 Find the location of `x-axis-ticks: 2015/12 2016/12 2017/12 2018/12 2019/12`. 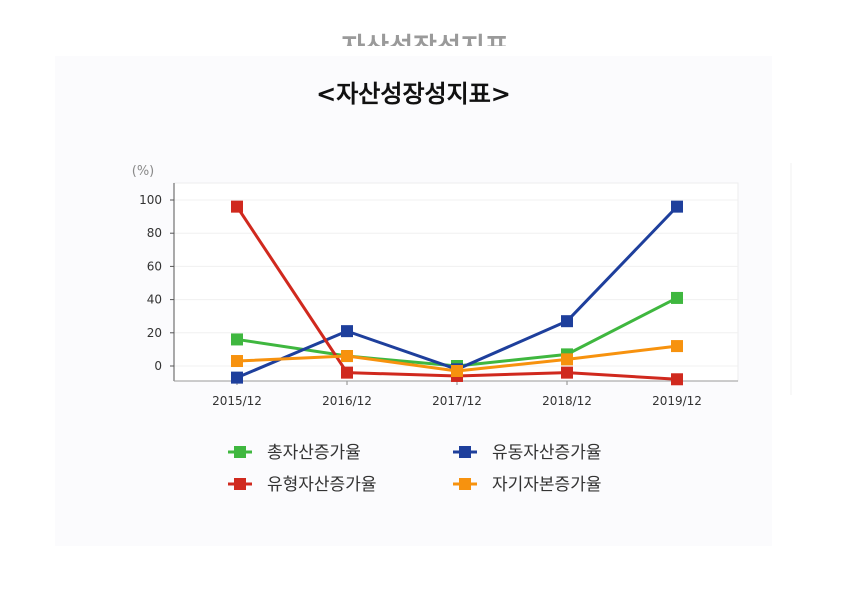

x-axis-ticks: 2015/12 2016/12 2017/12 2018/12 2019/12 is located at coordinates (457, 394).